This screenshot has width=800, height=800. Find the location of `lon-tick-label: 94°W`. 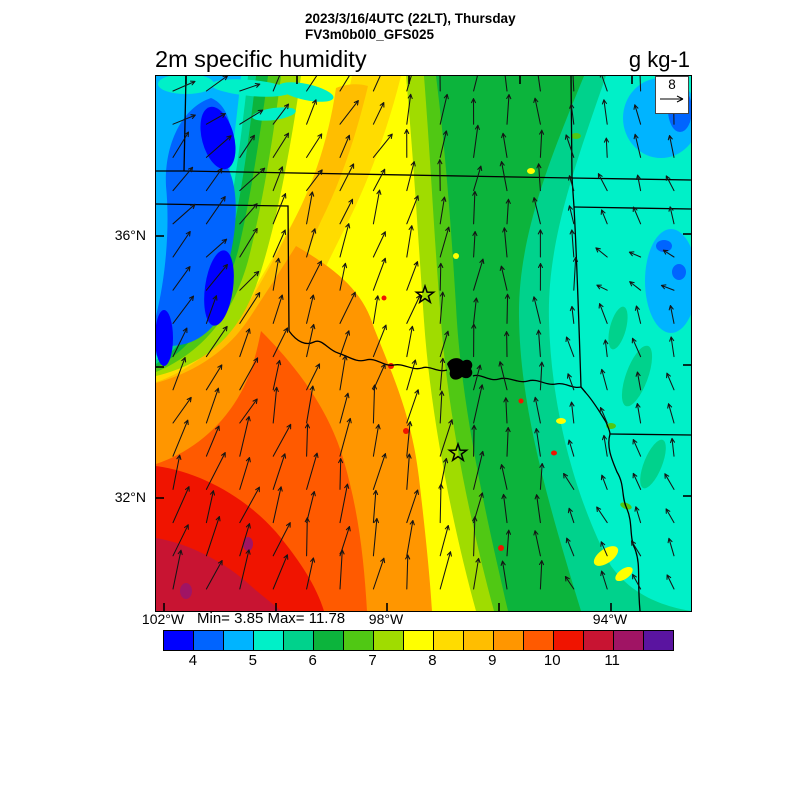

lon-tick-label: 94°W is located at coordinates (610, 619).